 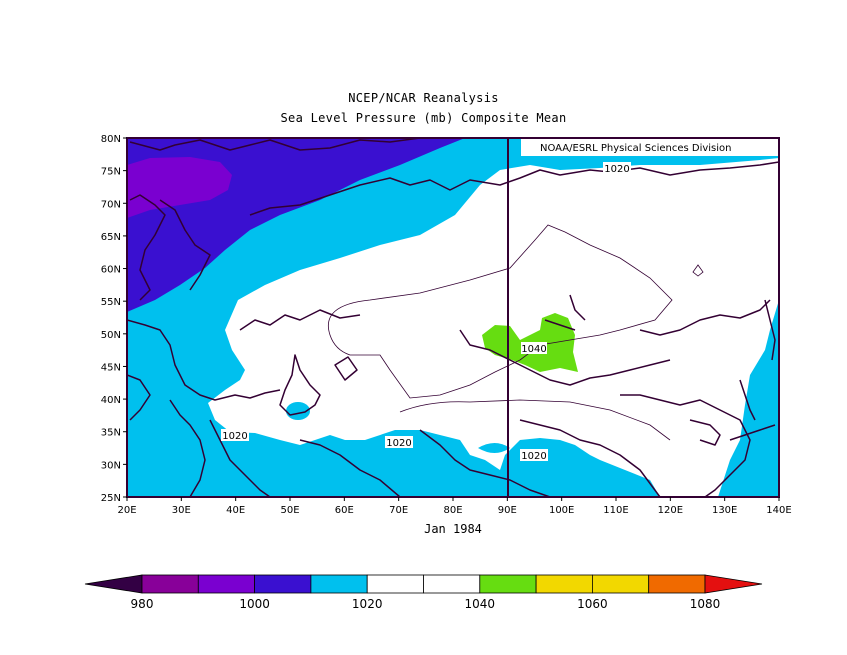 I want to click on lat-tick-label: 25N, so click(x=111, y=498).